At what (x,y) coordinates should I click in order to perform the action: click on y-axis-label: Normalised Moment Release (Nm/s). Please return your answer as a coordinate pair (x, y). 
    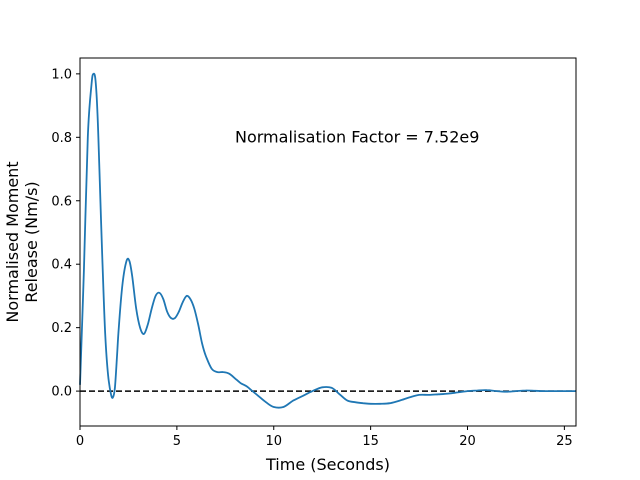
    Looking at the image, I should click on (22, 241).